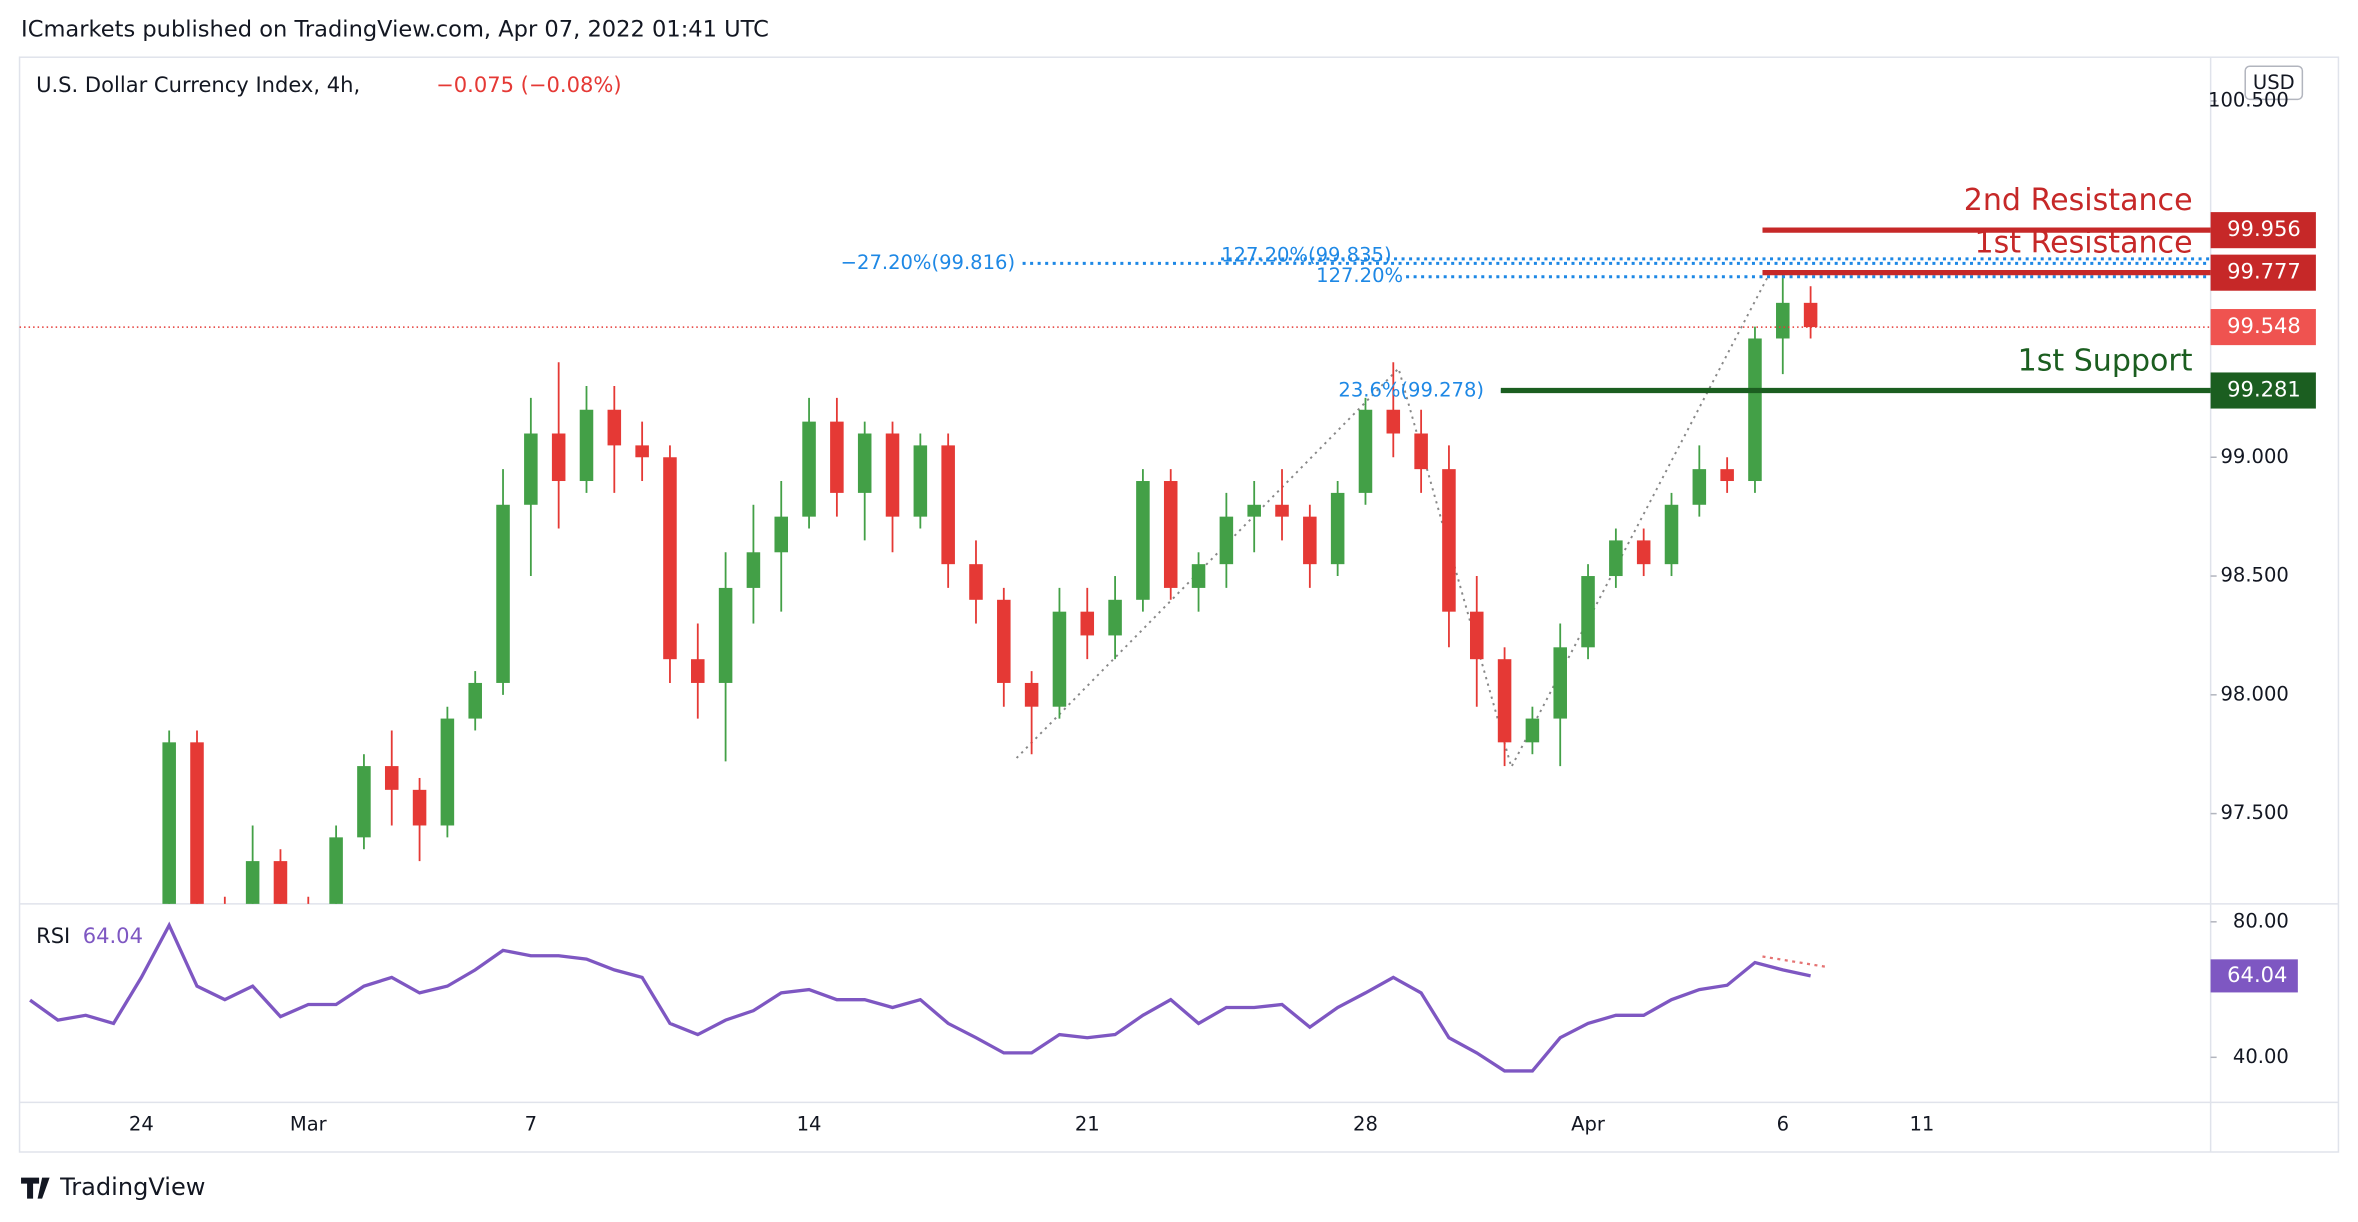 The height and width of the screenshot is (1222, 2358). I want to click on level-name: 1st Resistance, so click(2083, 243).